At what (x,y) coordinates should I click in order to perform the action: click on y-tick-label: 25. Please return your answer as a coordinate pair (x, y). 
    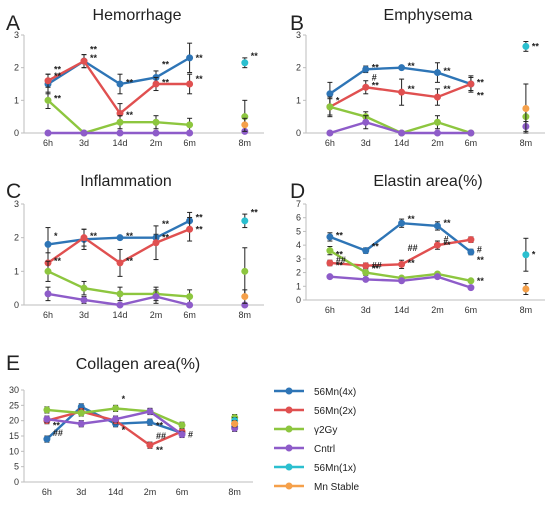
    Looking at the image, I should click on (14, 405).